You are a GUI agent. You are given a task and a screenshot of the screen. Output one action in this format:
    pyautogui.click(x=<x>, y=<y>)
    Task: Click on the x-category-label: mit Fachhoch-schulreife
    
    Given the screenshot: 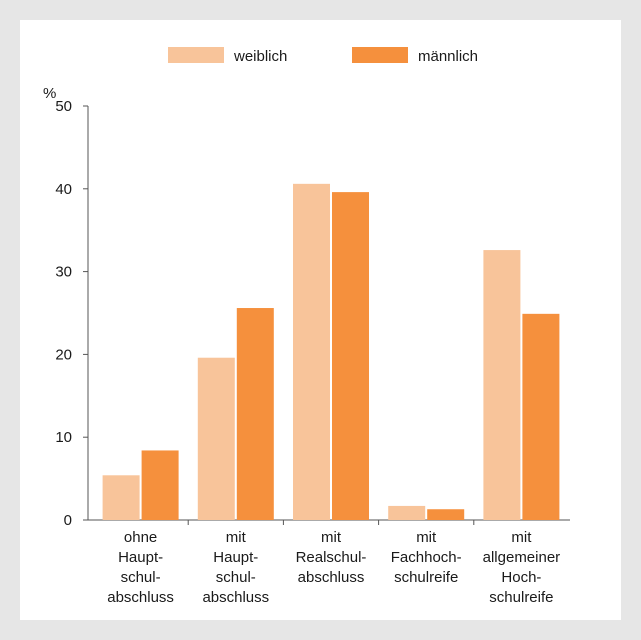 What is the action you would take?
    pyautogui.click(x=426, y=557)
    